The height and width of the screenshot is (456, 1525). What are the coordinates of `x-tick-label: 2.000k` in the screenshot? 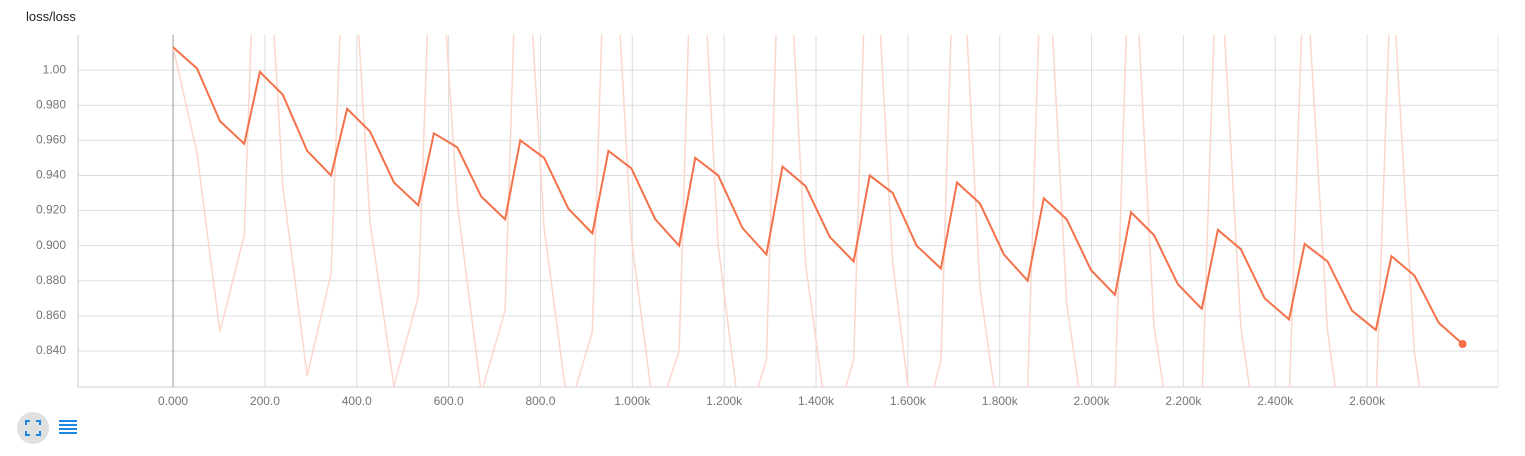 It's located at (1092, 401).